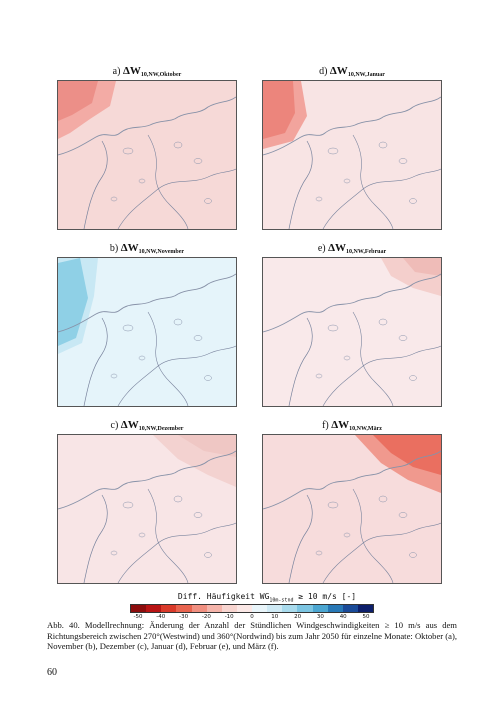  I want to click on map-panel: c) ΔW10,NW,Dezember, so click(147, 501).